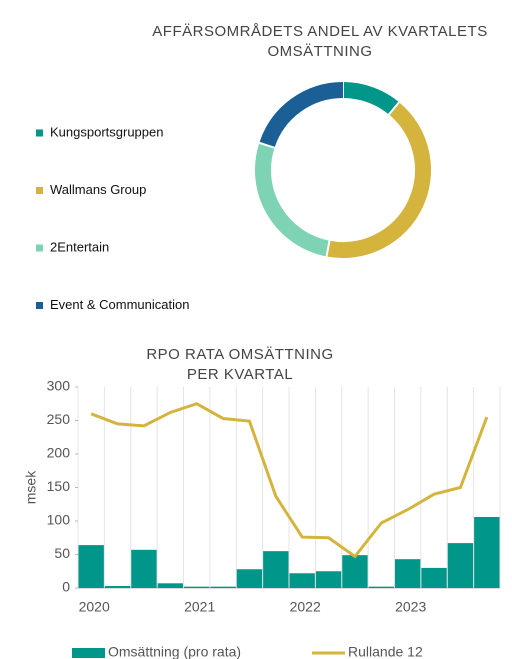 This screenshot has height=659, width=512. What do you see at coordinates (385, 651) in the screenshot?
I see `legend-label: Rullande 12` at bounding box center [385, 651].